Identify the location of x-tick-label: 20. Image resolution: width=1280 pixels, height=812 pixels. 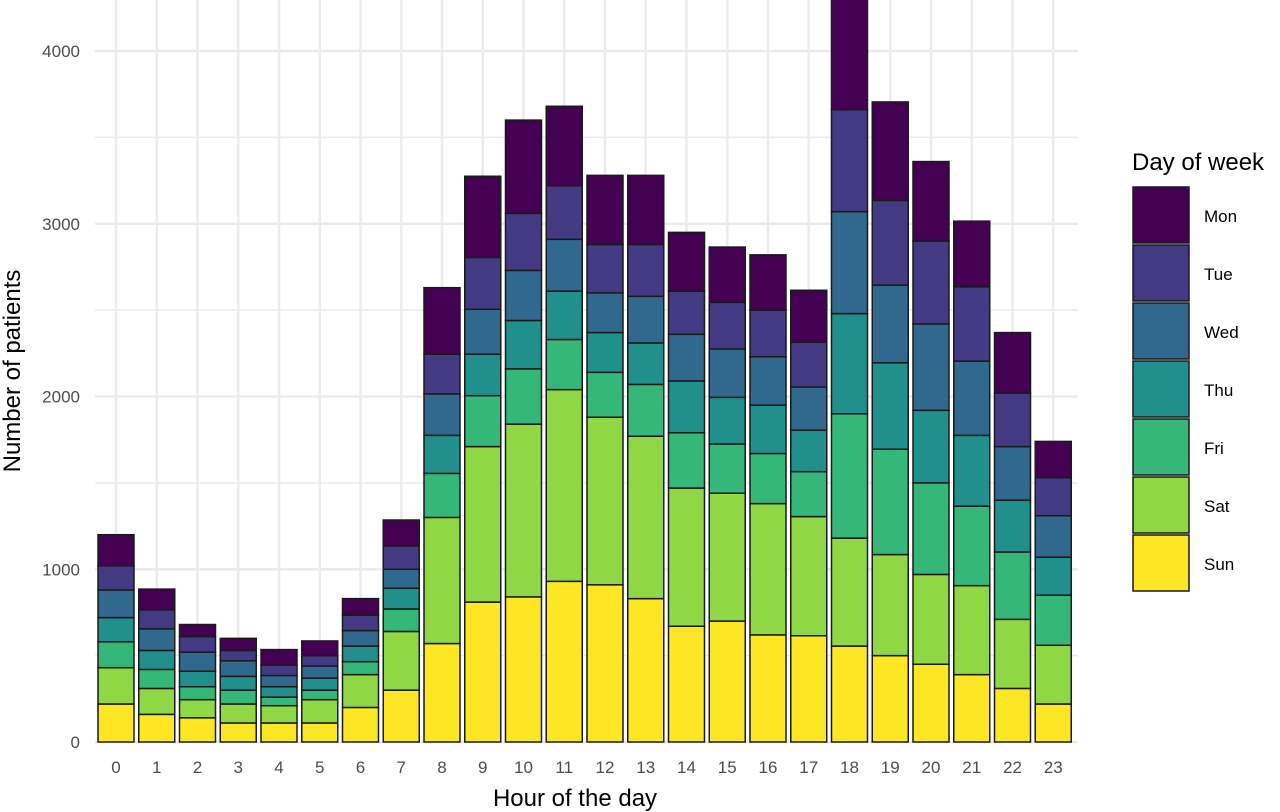
(931, 767).